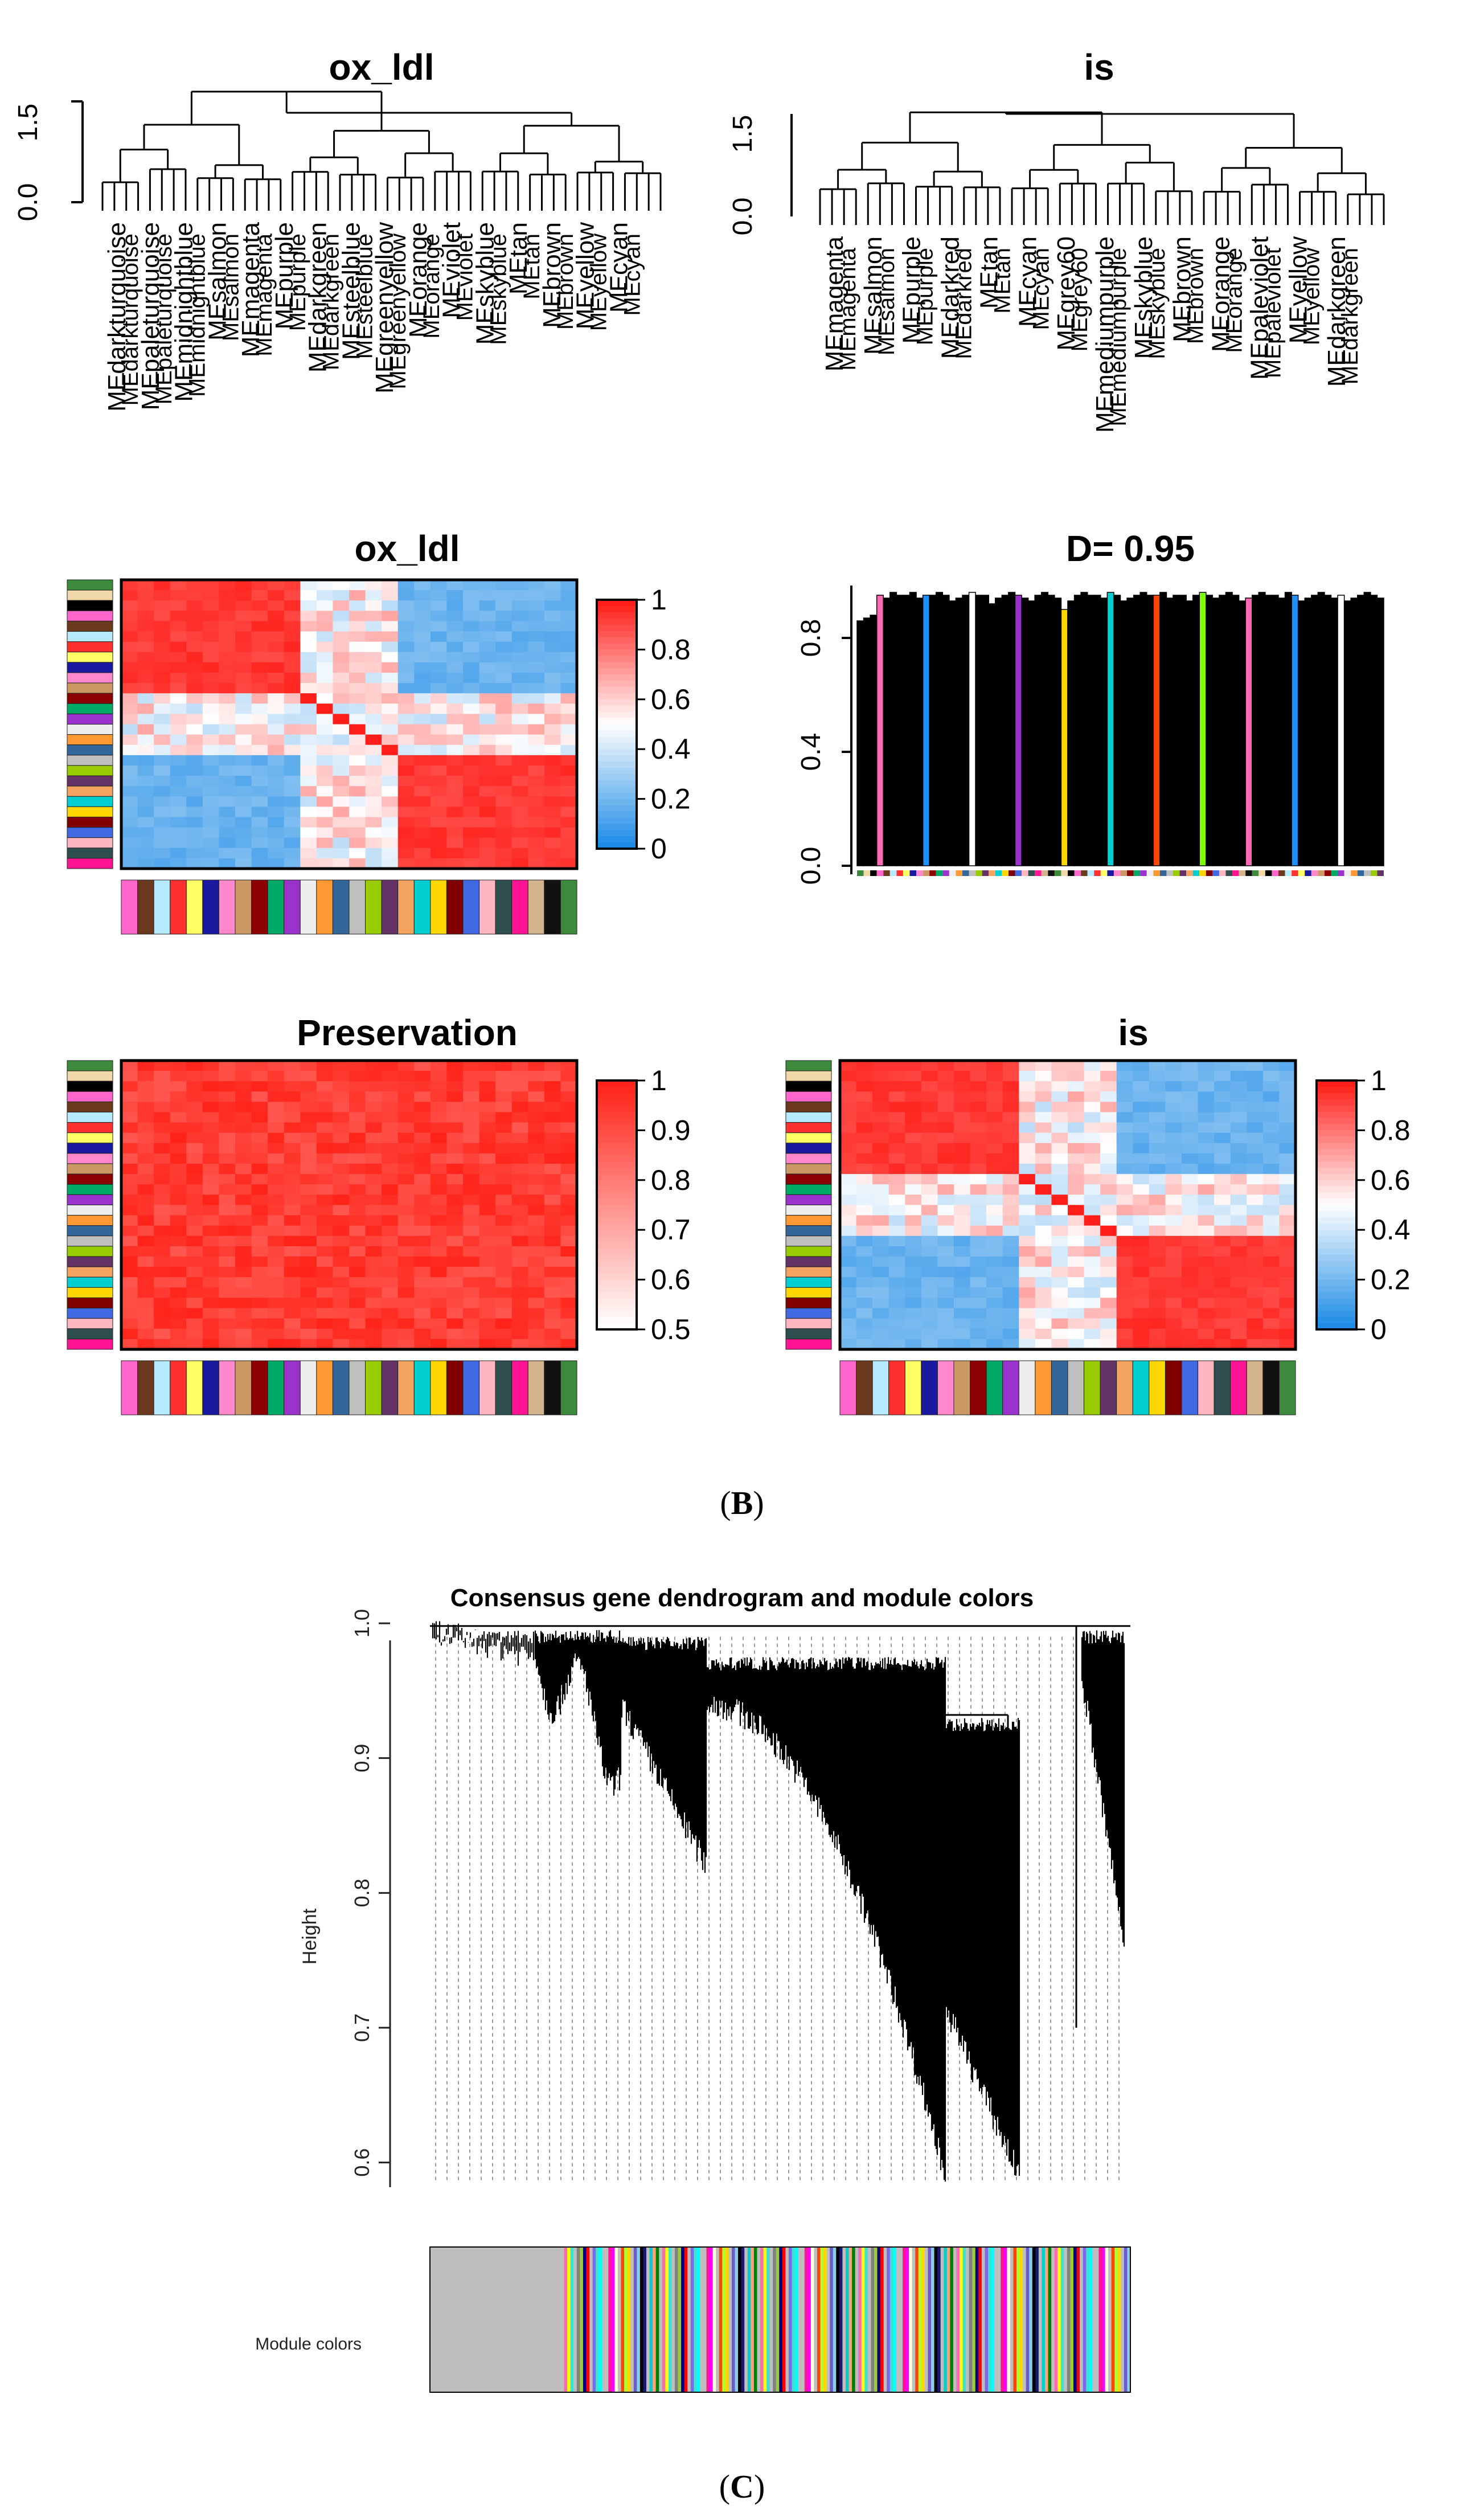 The height and width of the screenshot is (2513, 1484). What do you see at coordinates (130, 320) in the screenshot?
I see `dendrogram-oxldl-leaf-label-echo: MEdarkturquoise` at bounding box center [130, 320].